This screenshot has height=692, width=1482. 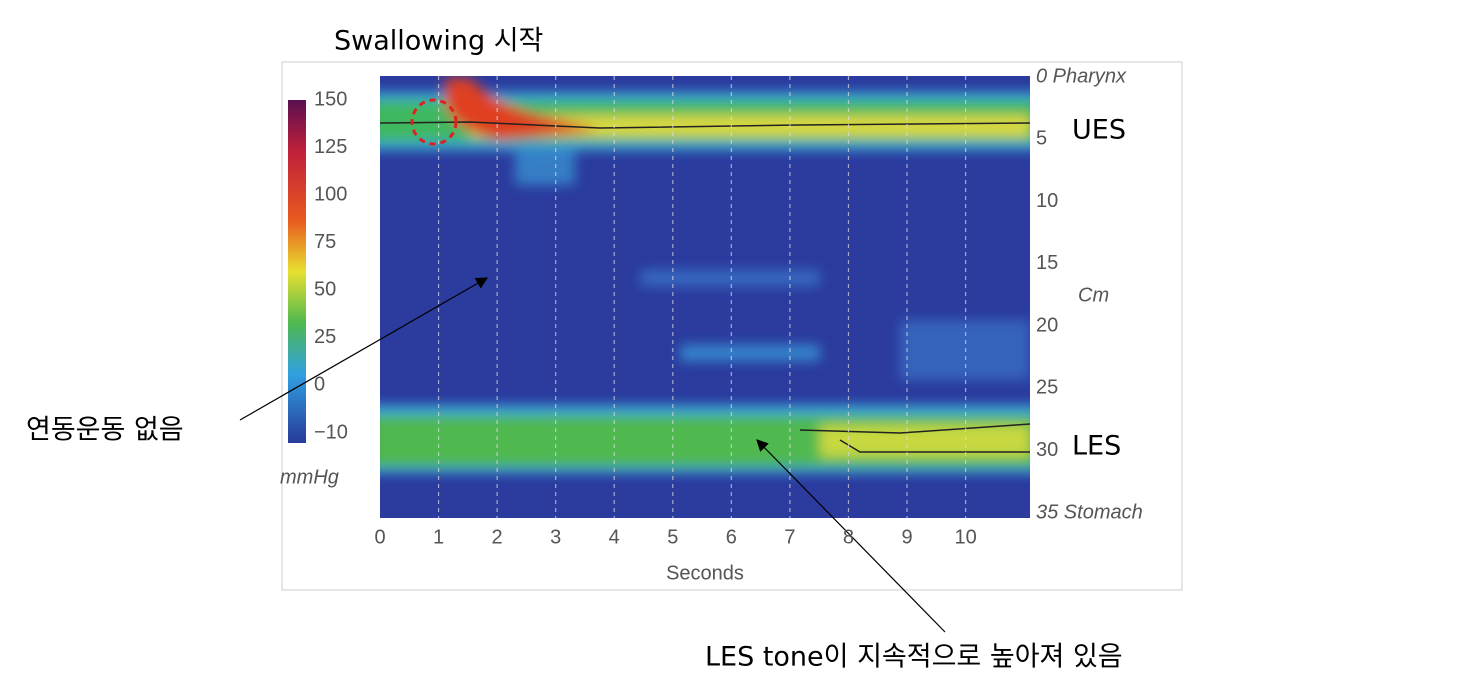 What do you see at coordinates (497, 537) in the screenshot?
I see `x-tick-label: 2` at bounding box center [497, 537].